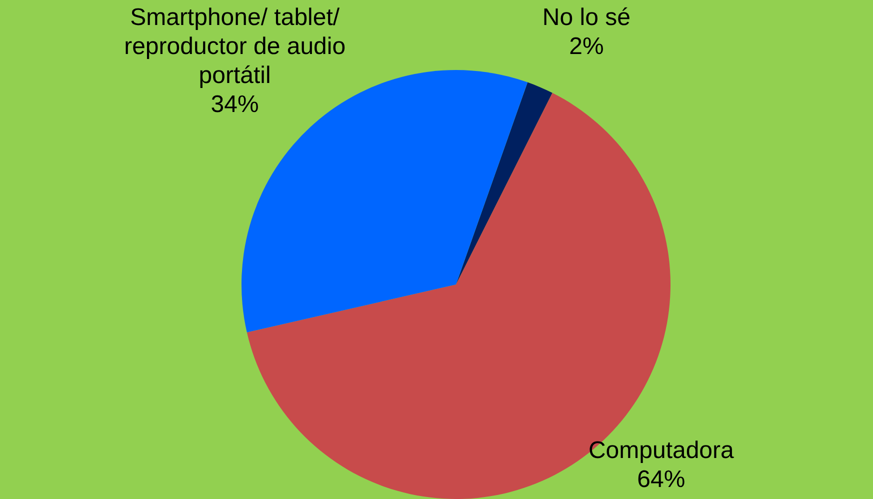 Image resolution: width=873 pixels, height=499 pixels. Describe the element at coordinates (235, 47) in the screenshot. I see `slice-label: Smartphone/ tablet/ reproductor de audio portátil` at that location.